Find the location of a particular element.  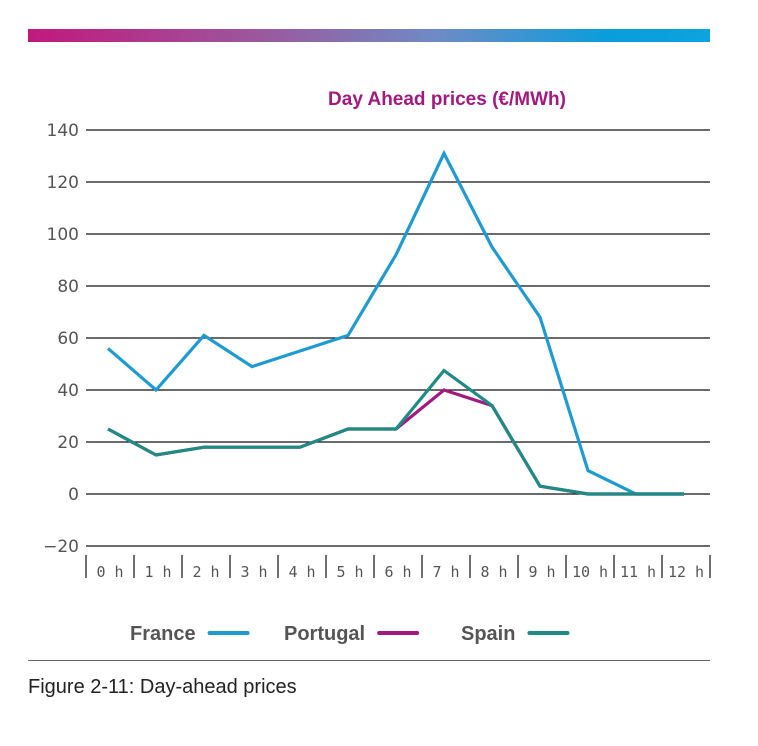

x-tick-label: 9 h is located at coordinates (541, 572).